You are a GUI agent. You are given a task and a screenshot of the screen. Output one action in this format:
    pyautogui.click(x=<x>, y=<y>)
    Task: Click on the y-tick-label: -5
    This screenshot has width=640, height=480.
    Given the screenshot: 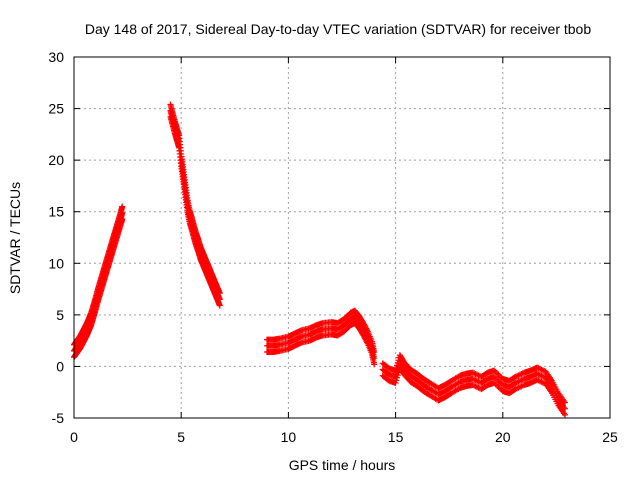 What is the action you would take?
    pyautogui.click(x=58, y=418)
    